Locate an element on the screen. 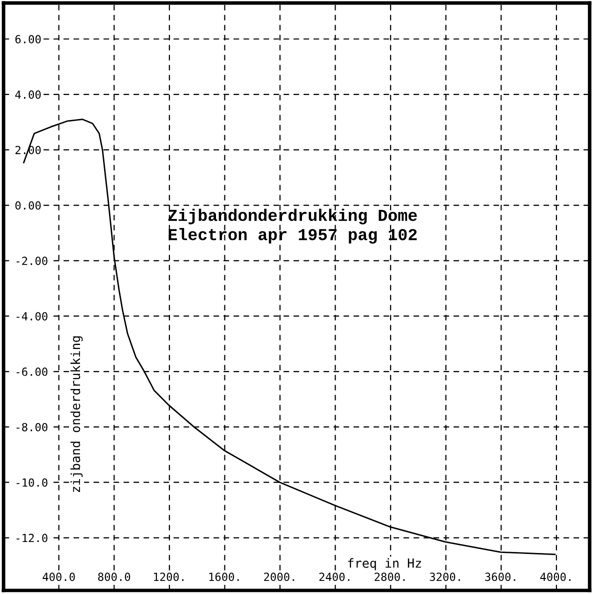 This screenshot has height=594, width=592. y-tick-label: -10.0 is located at coordinates (32, 482).